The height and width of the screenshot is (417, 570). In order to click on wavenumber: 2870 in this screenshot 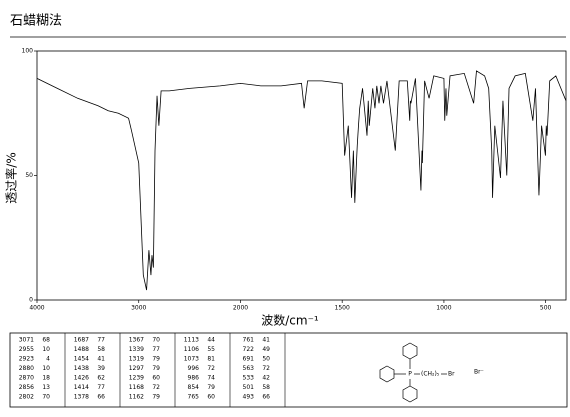, I will do `click(26, 378)`.